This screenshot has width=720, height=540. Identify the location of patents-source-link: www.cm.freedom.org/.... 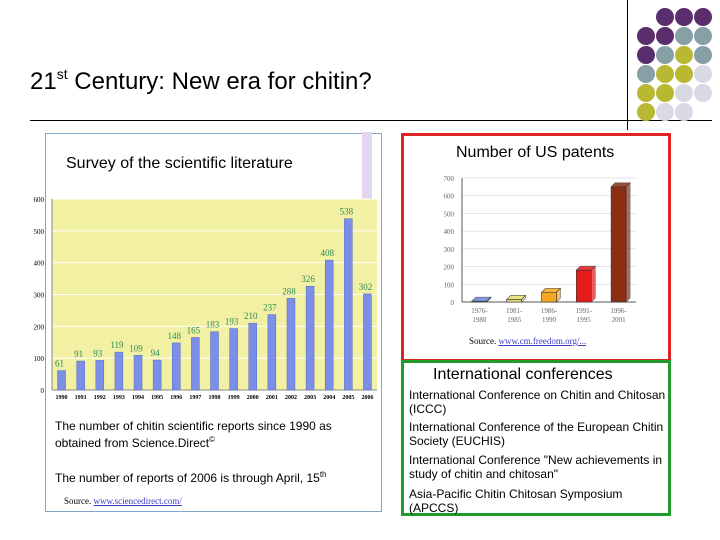
(542, 341).